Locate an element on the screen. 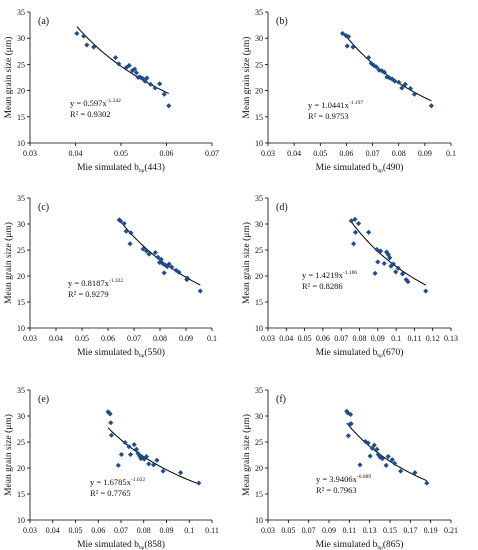  panel-label: (f) is located at coordinates (281, 399).